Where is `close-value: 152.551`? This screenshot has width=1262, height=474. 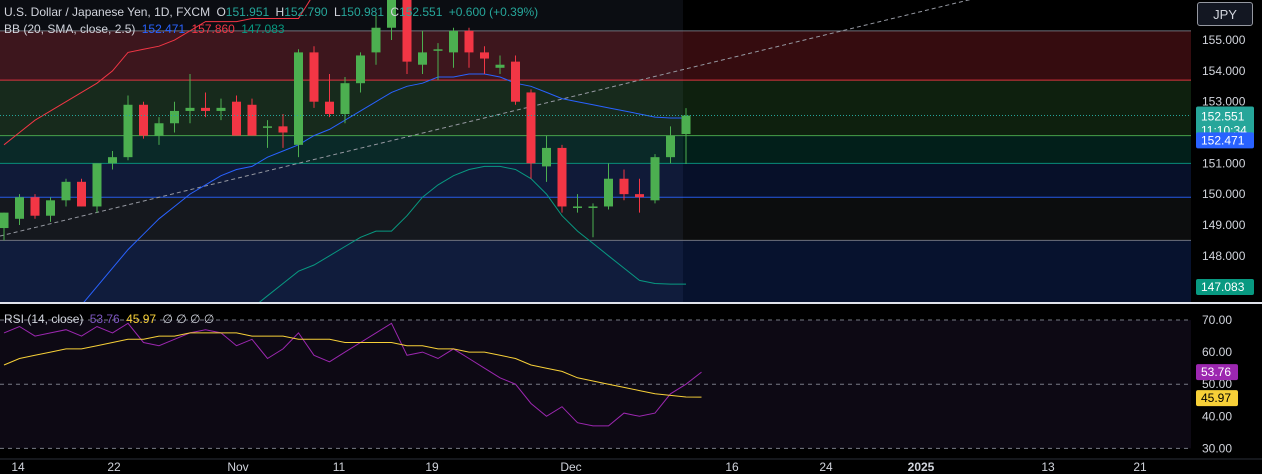 close-value: 152.551 is located at coordinates (421, 12).